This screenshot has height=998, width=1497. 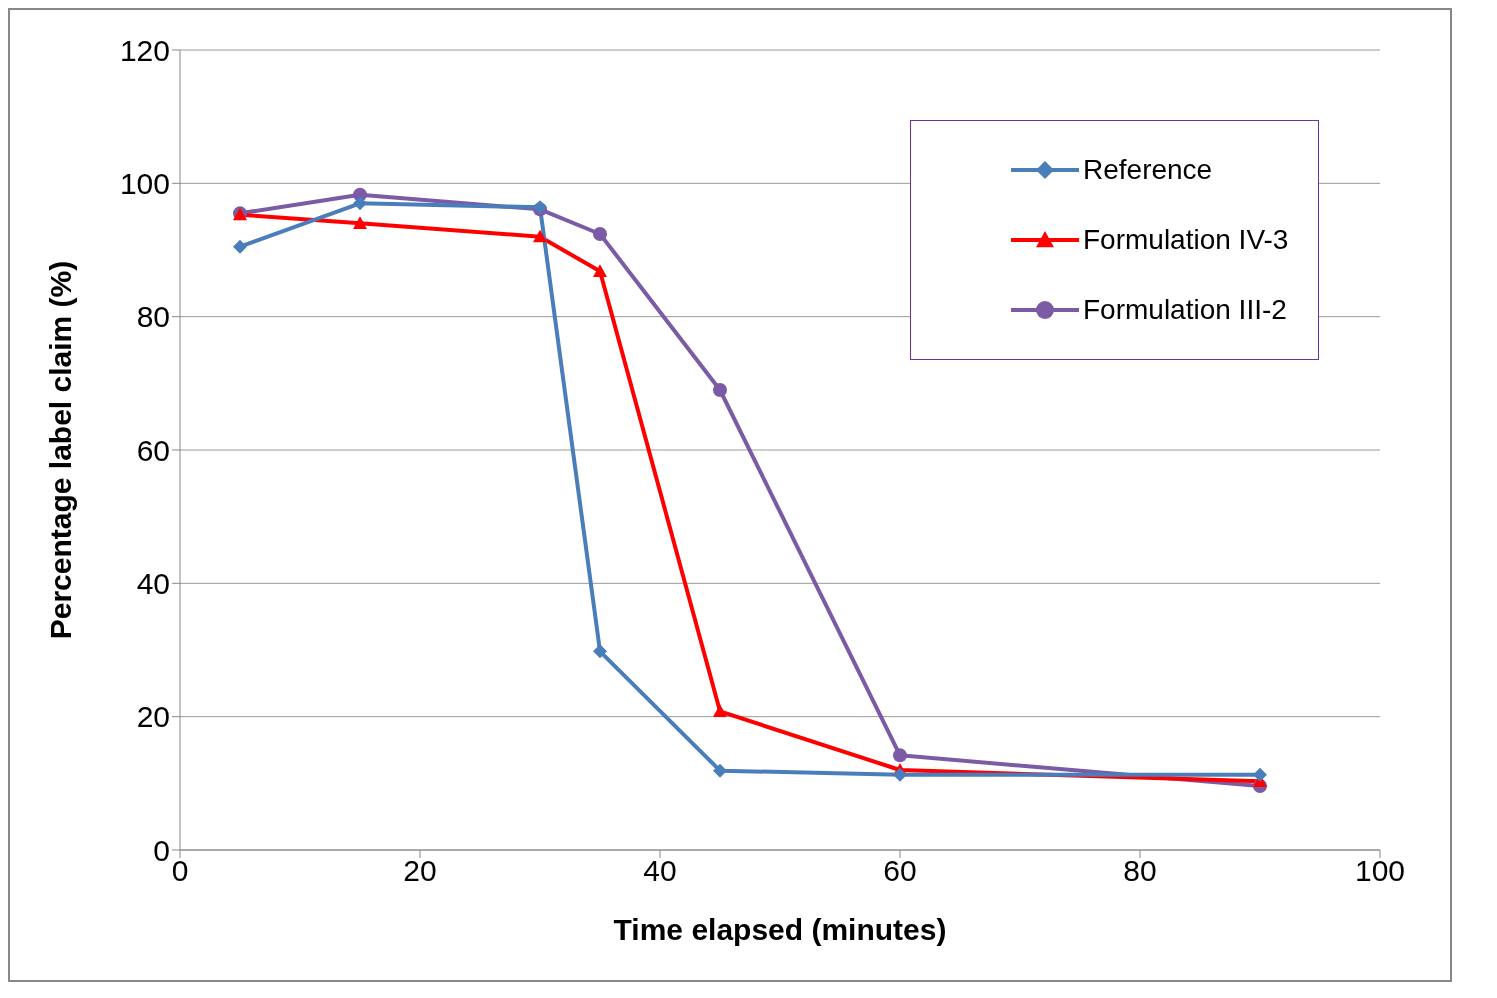 I want to click on y-tick-label: 0, so click(x=161, y=850).